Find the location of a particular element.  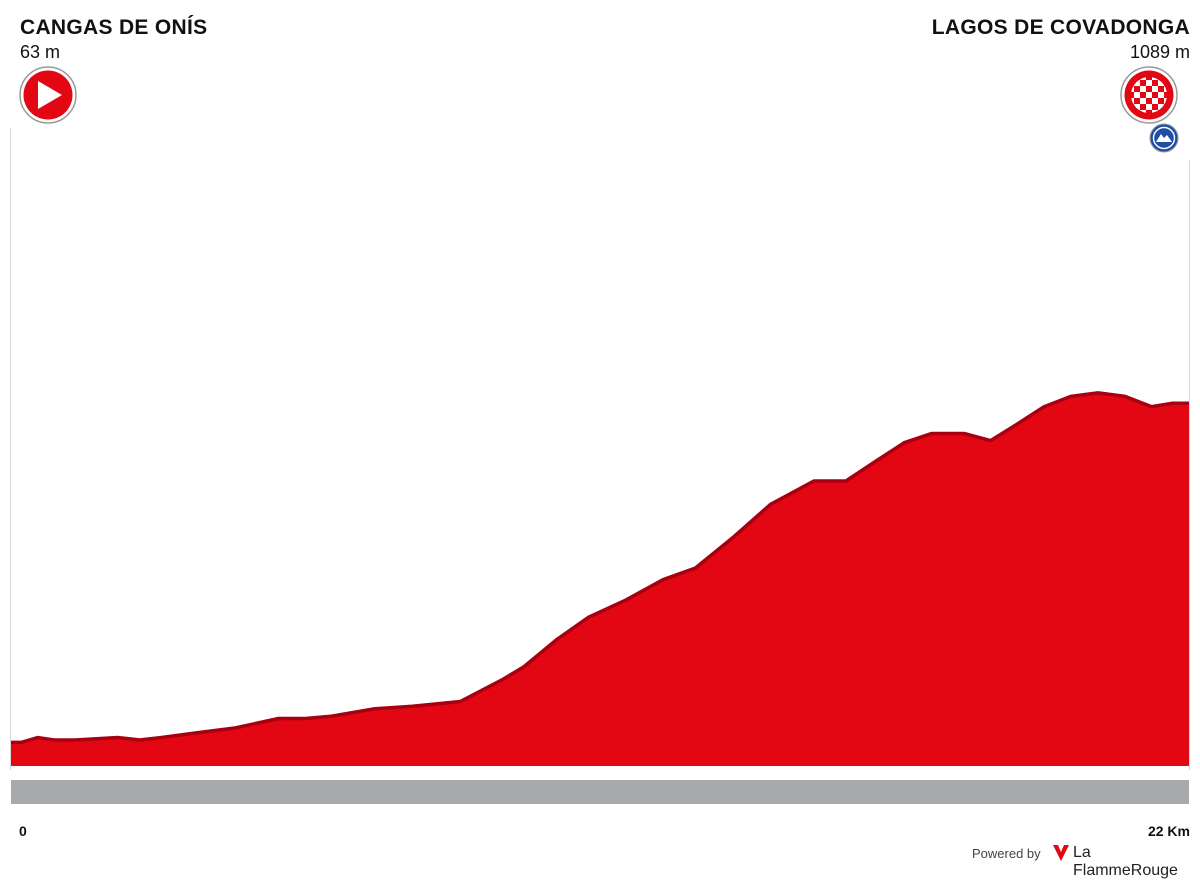

road-bar is located at coordinates (600, 792).